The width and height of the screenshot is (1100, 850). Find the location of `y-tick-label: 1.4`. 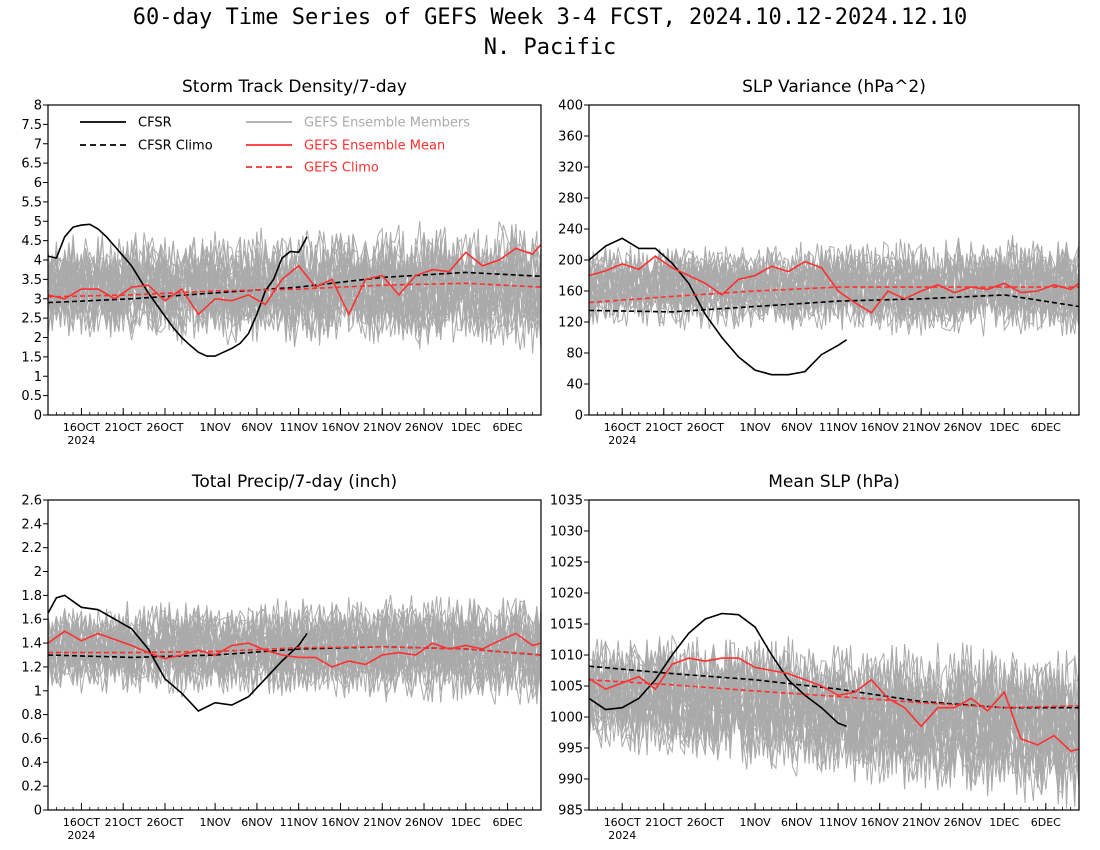

y-tick-label: 1.4 is located at coordinates (31, 644).